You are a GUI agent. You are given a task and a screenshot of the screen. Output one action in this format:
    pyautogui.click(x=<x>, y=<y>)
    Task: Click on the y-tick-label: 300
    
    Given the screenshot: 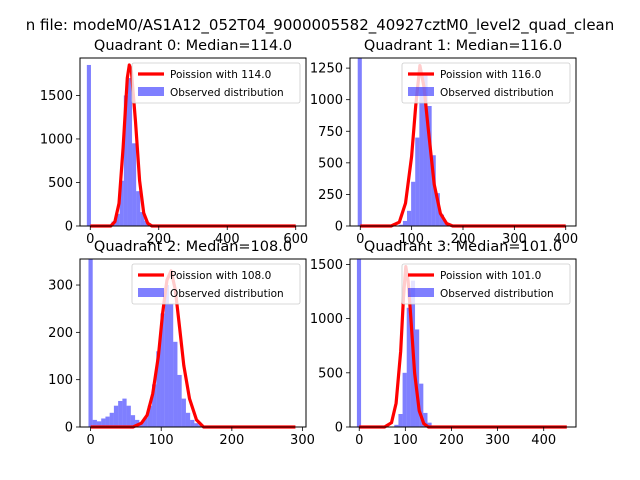 What is the action you would take?
    pyautogui.click(x=60, y=286)
    